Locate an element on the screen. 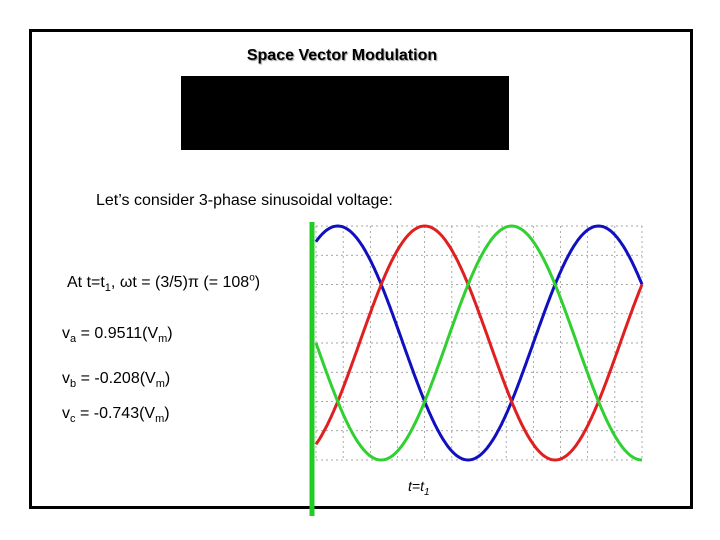 Image resolution: width=720 pixels, height=540 pixels. at-time-line: At t=t1, ωt = (3/5)π (= 108o) is located at coordinates (164, 283).